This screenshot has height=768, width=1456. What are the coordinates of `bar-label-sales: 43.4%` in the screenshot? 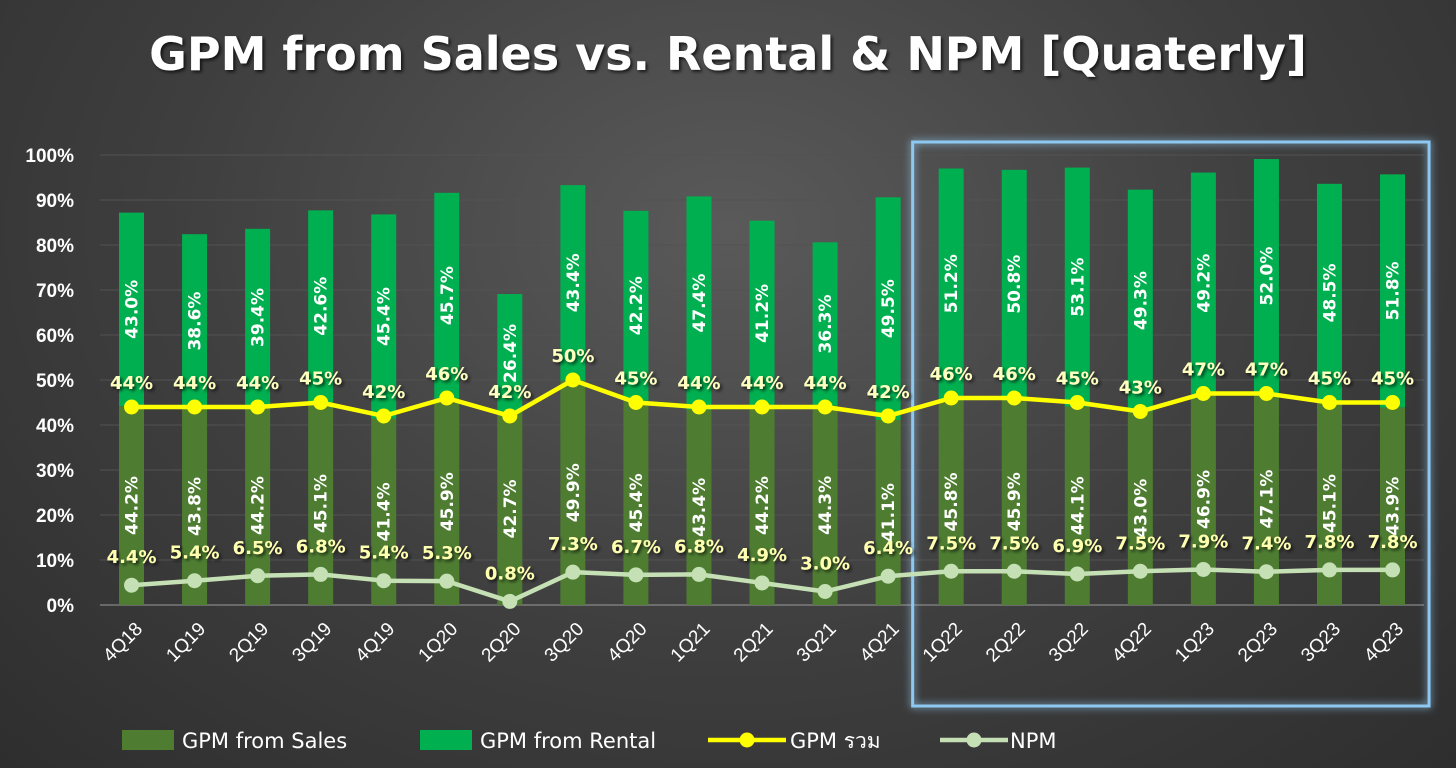 It's located at (700, 507).